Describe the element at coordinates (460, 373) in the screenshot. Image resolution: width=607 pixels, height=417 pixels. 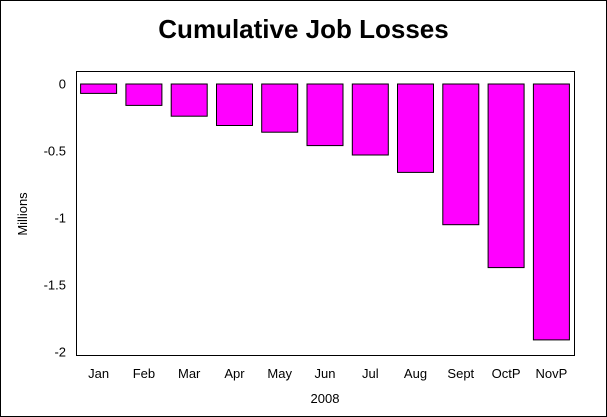
I see `x-tick-label-sept: Sept` at that location.